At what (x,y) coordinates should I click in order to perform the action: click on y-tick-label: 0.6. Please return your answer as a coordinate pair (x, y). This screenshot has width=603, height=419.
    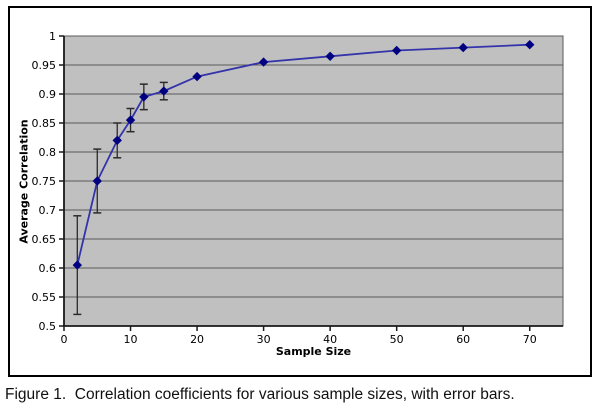
    Looking at the image, I should click on (48, 268).